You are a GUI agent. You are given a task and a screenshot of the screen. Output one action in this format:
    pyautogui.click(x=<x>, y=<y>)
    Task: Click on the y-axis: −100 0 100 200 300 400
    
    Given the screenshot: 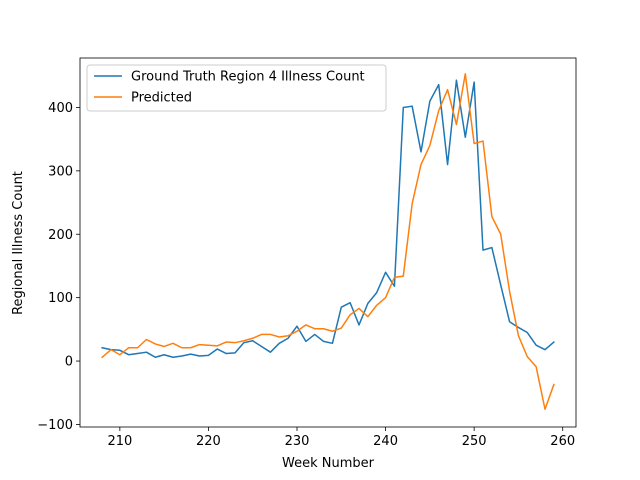 What is the action you would take?
    pyautogui.click(x=58, y=267)
    